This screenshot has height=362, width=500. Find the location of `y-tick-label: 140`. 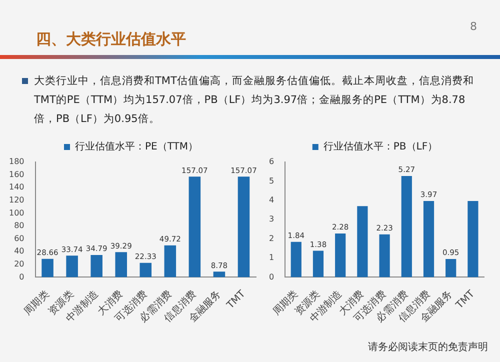

y-tick-label: 140 is located at coordinates (16, 187).